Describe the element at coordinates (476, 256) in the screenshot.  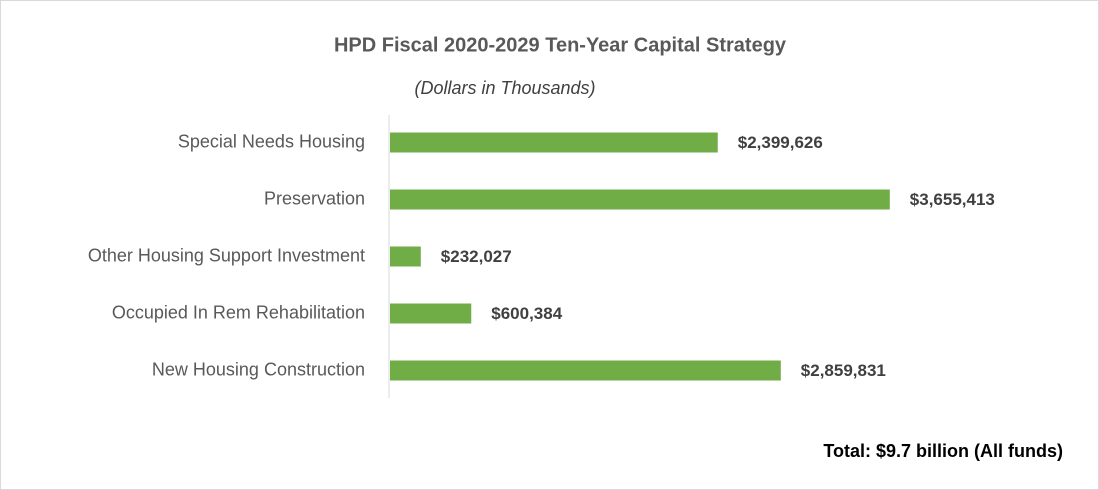
I see `value-label: $232,027` at that location.